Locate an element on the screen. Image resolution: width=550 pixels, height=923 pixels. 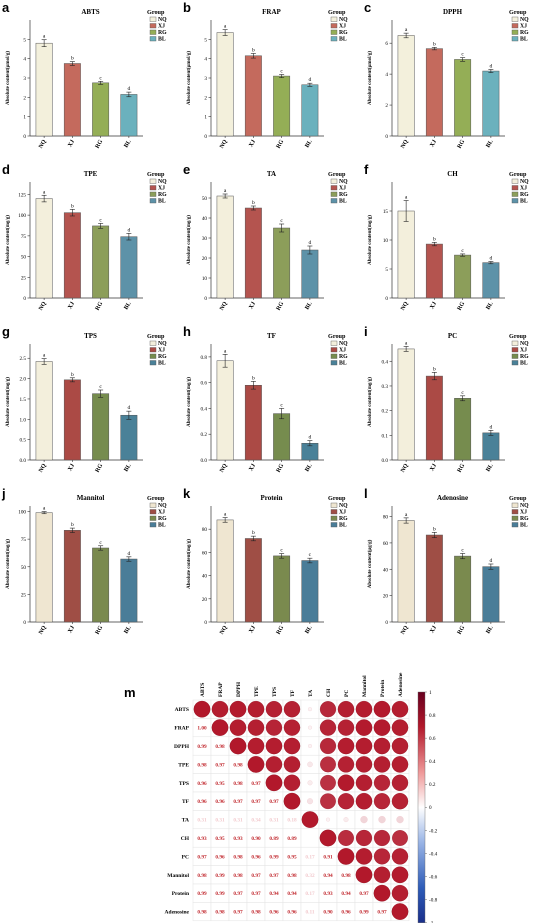
x-tick-label: RG is located at coordinates (281, 630).